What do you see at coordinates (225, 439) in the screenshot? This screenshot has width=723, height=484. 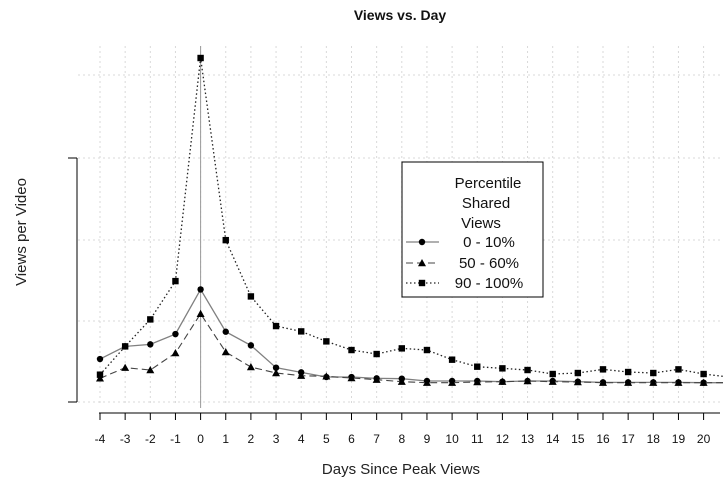 I see `x-tick-label: 1` at bounding box center [225, 439].